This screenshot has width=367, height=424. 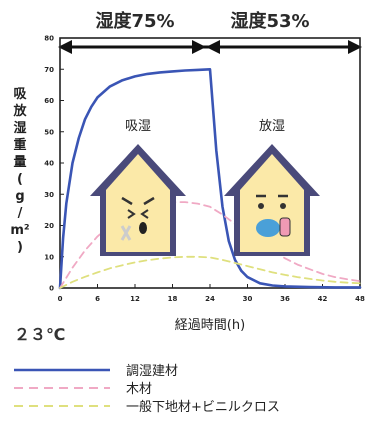 What do you see at coordinates (49, 70) in the screenshot?
I see `y-tick-label: 70` at bounding box center [49, 70].